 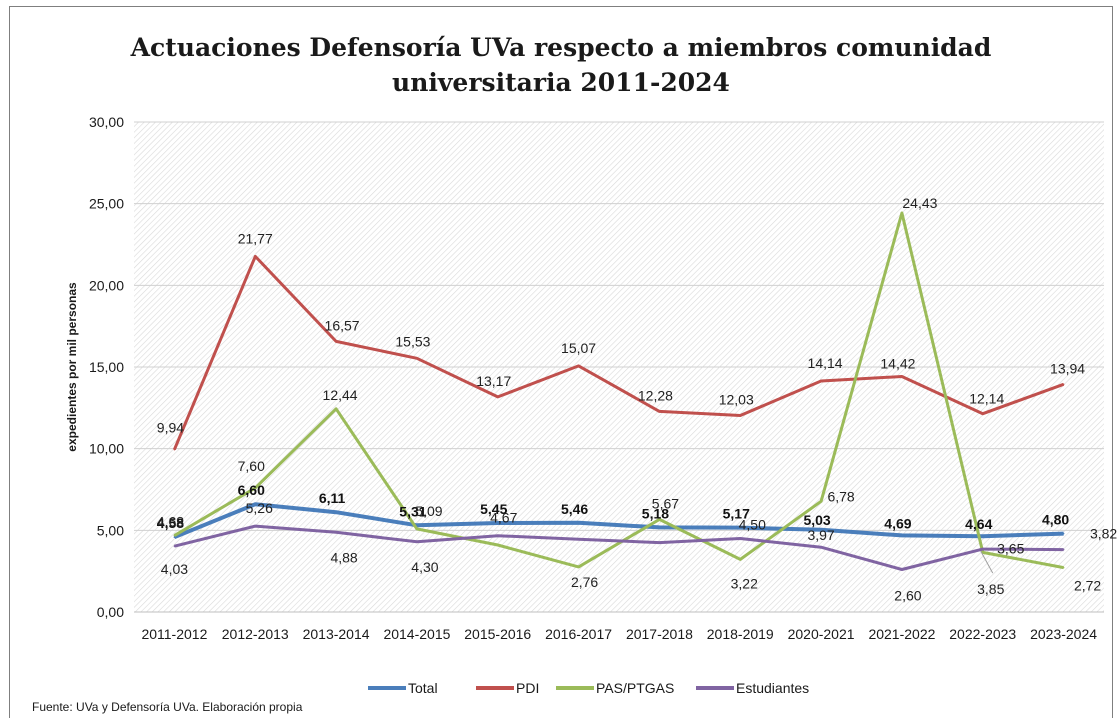 What do you see at coordinates (106, 285) in the screenshot?
I see `y-tick-label: 20,00` at bounding box center [106, 285].